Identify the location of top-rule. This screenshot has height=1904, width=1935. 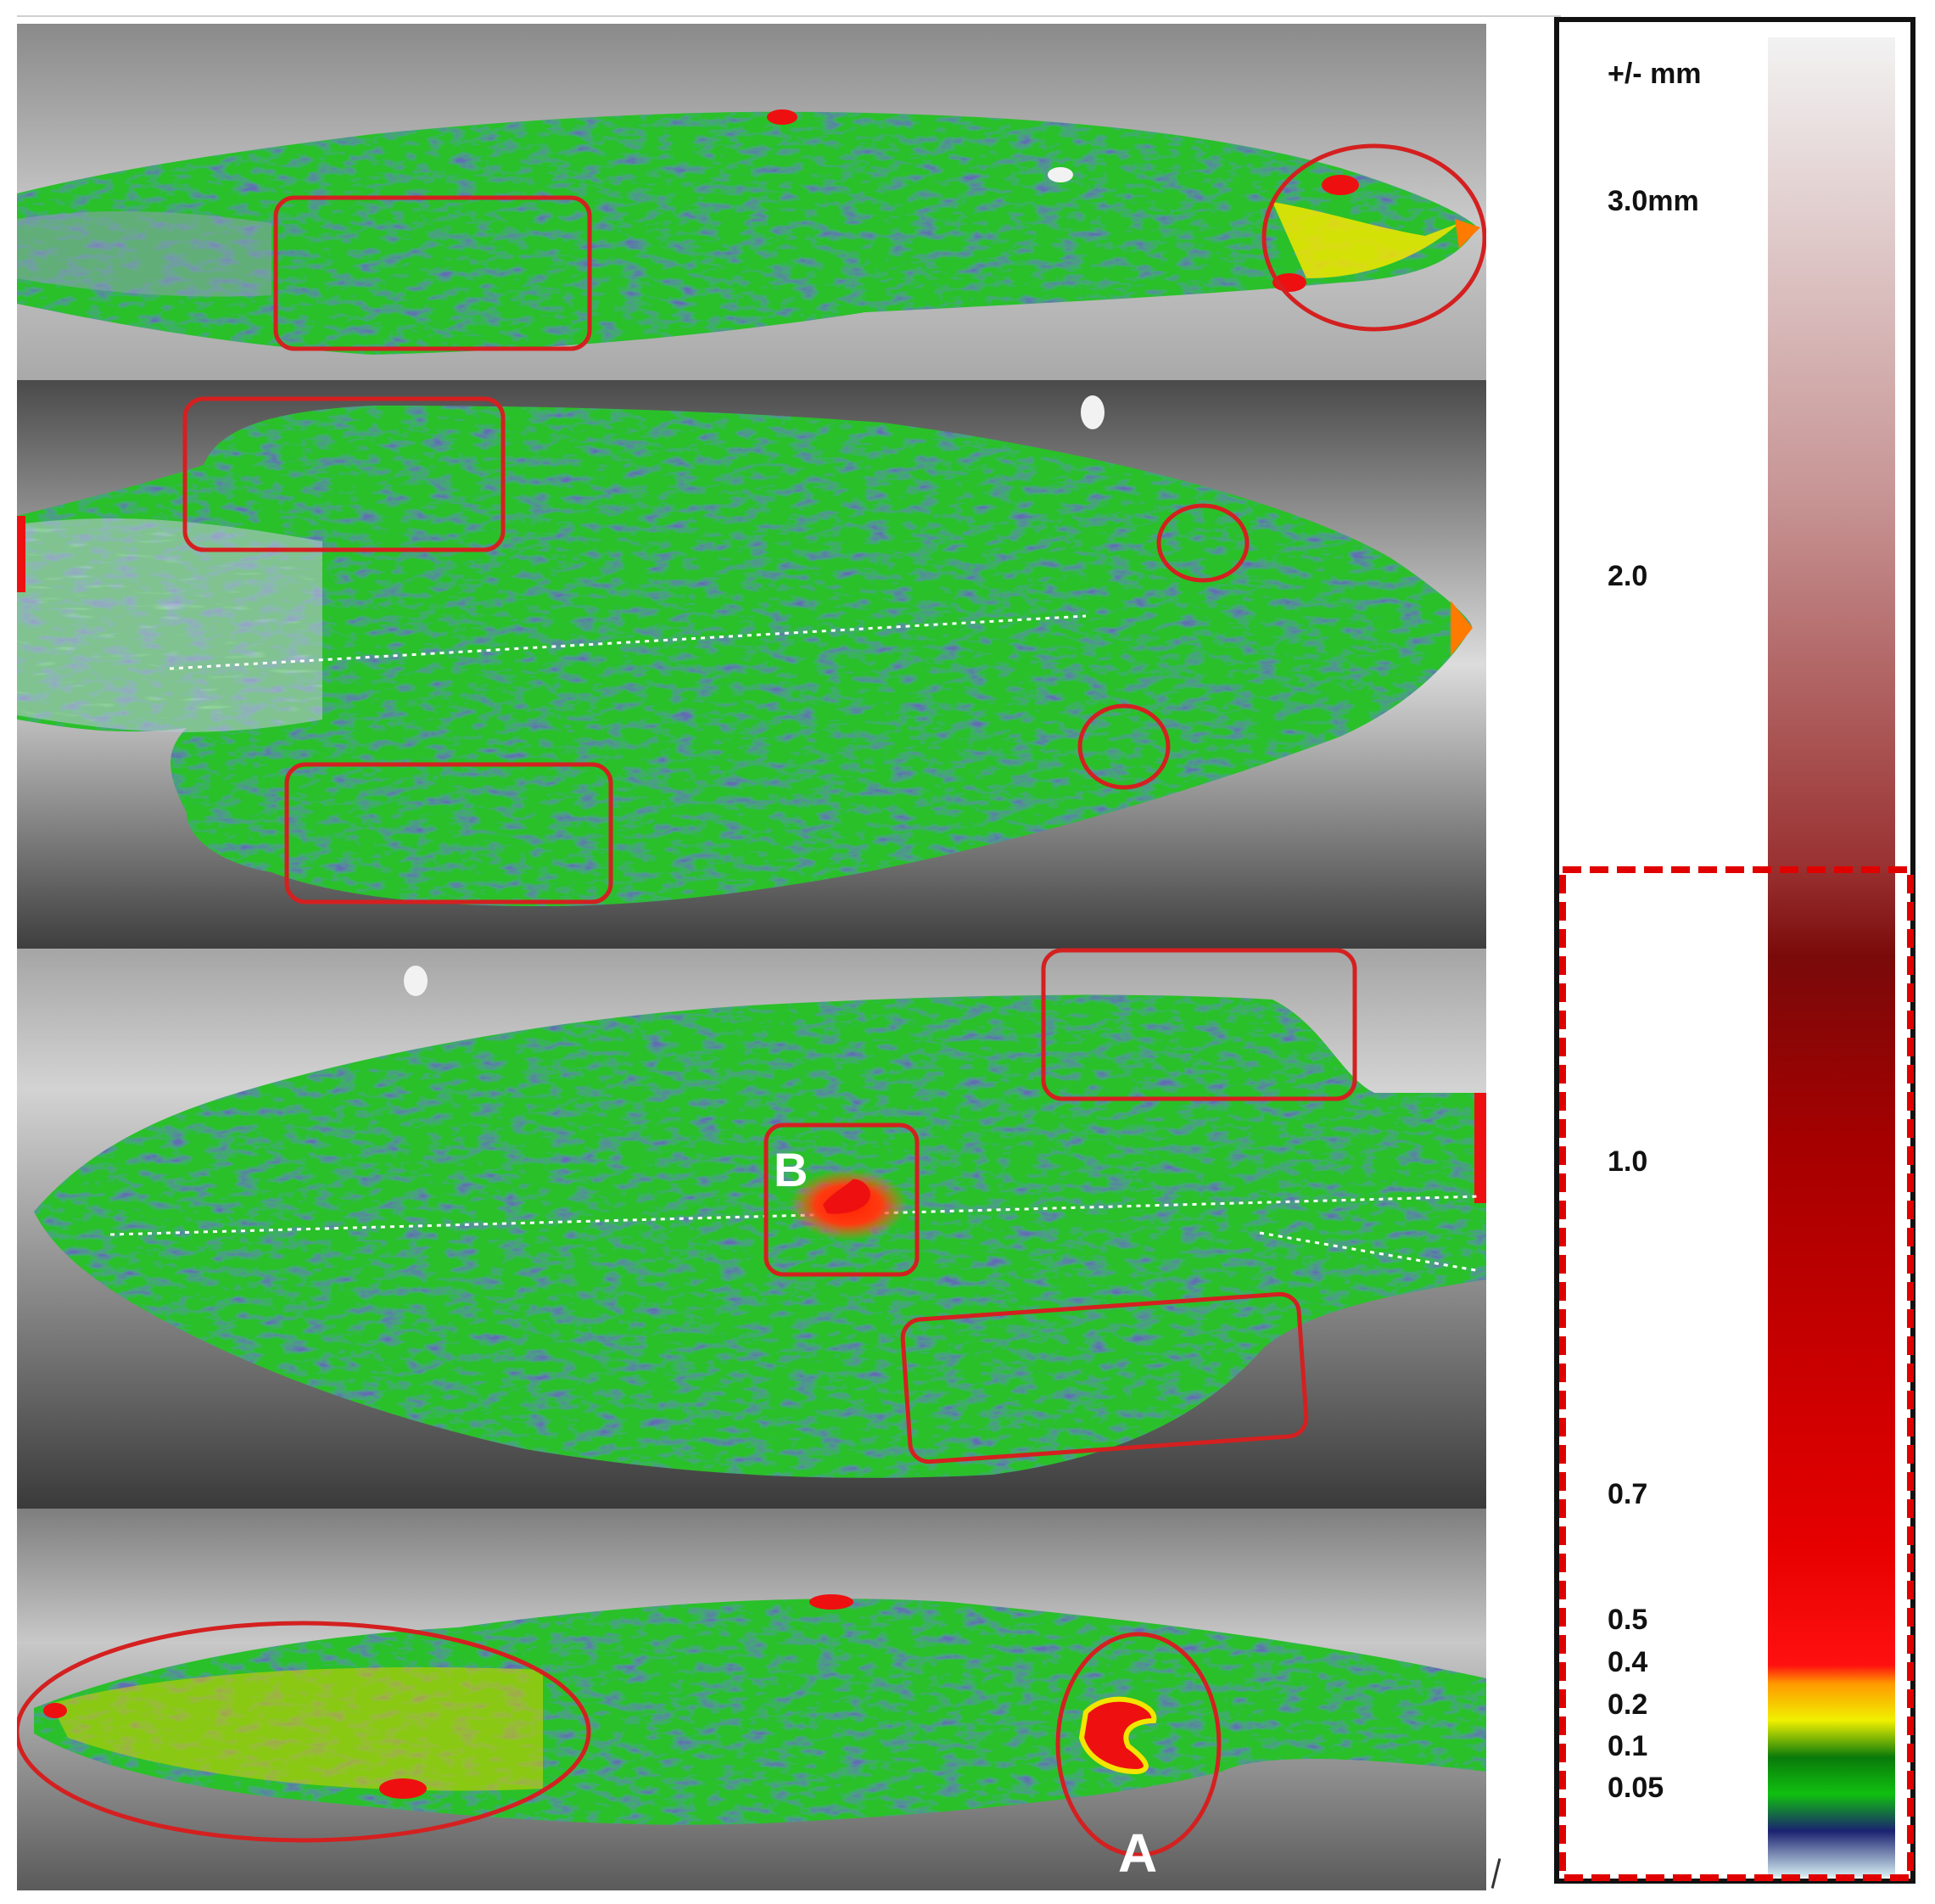
(789, 16).